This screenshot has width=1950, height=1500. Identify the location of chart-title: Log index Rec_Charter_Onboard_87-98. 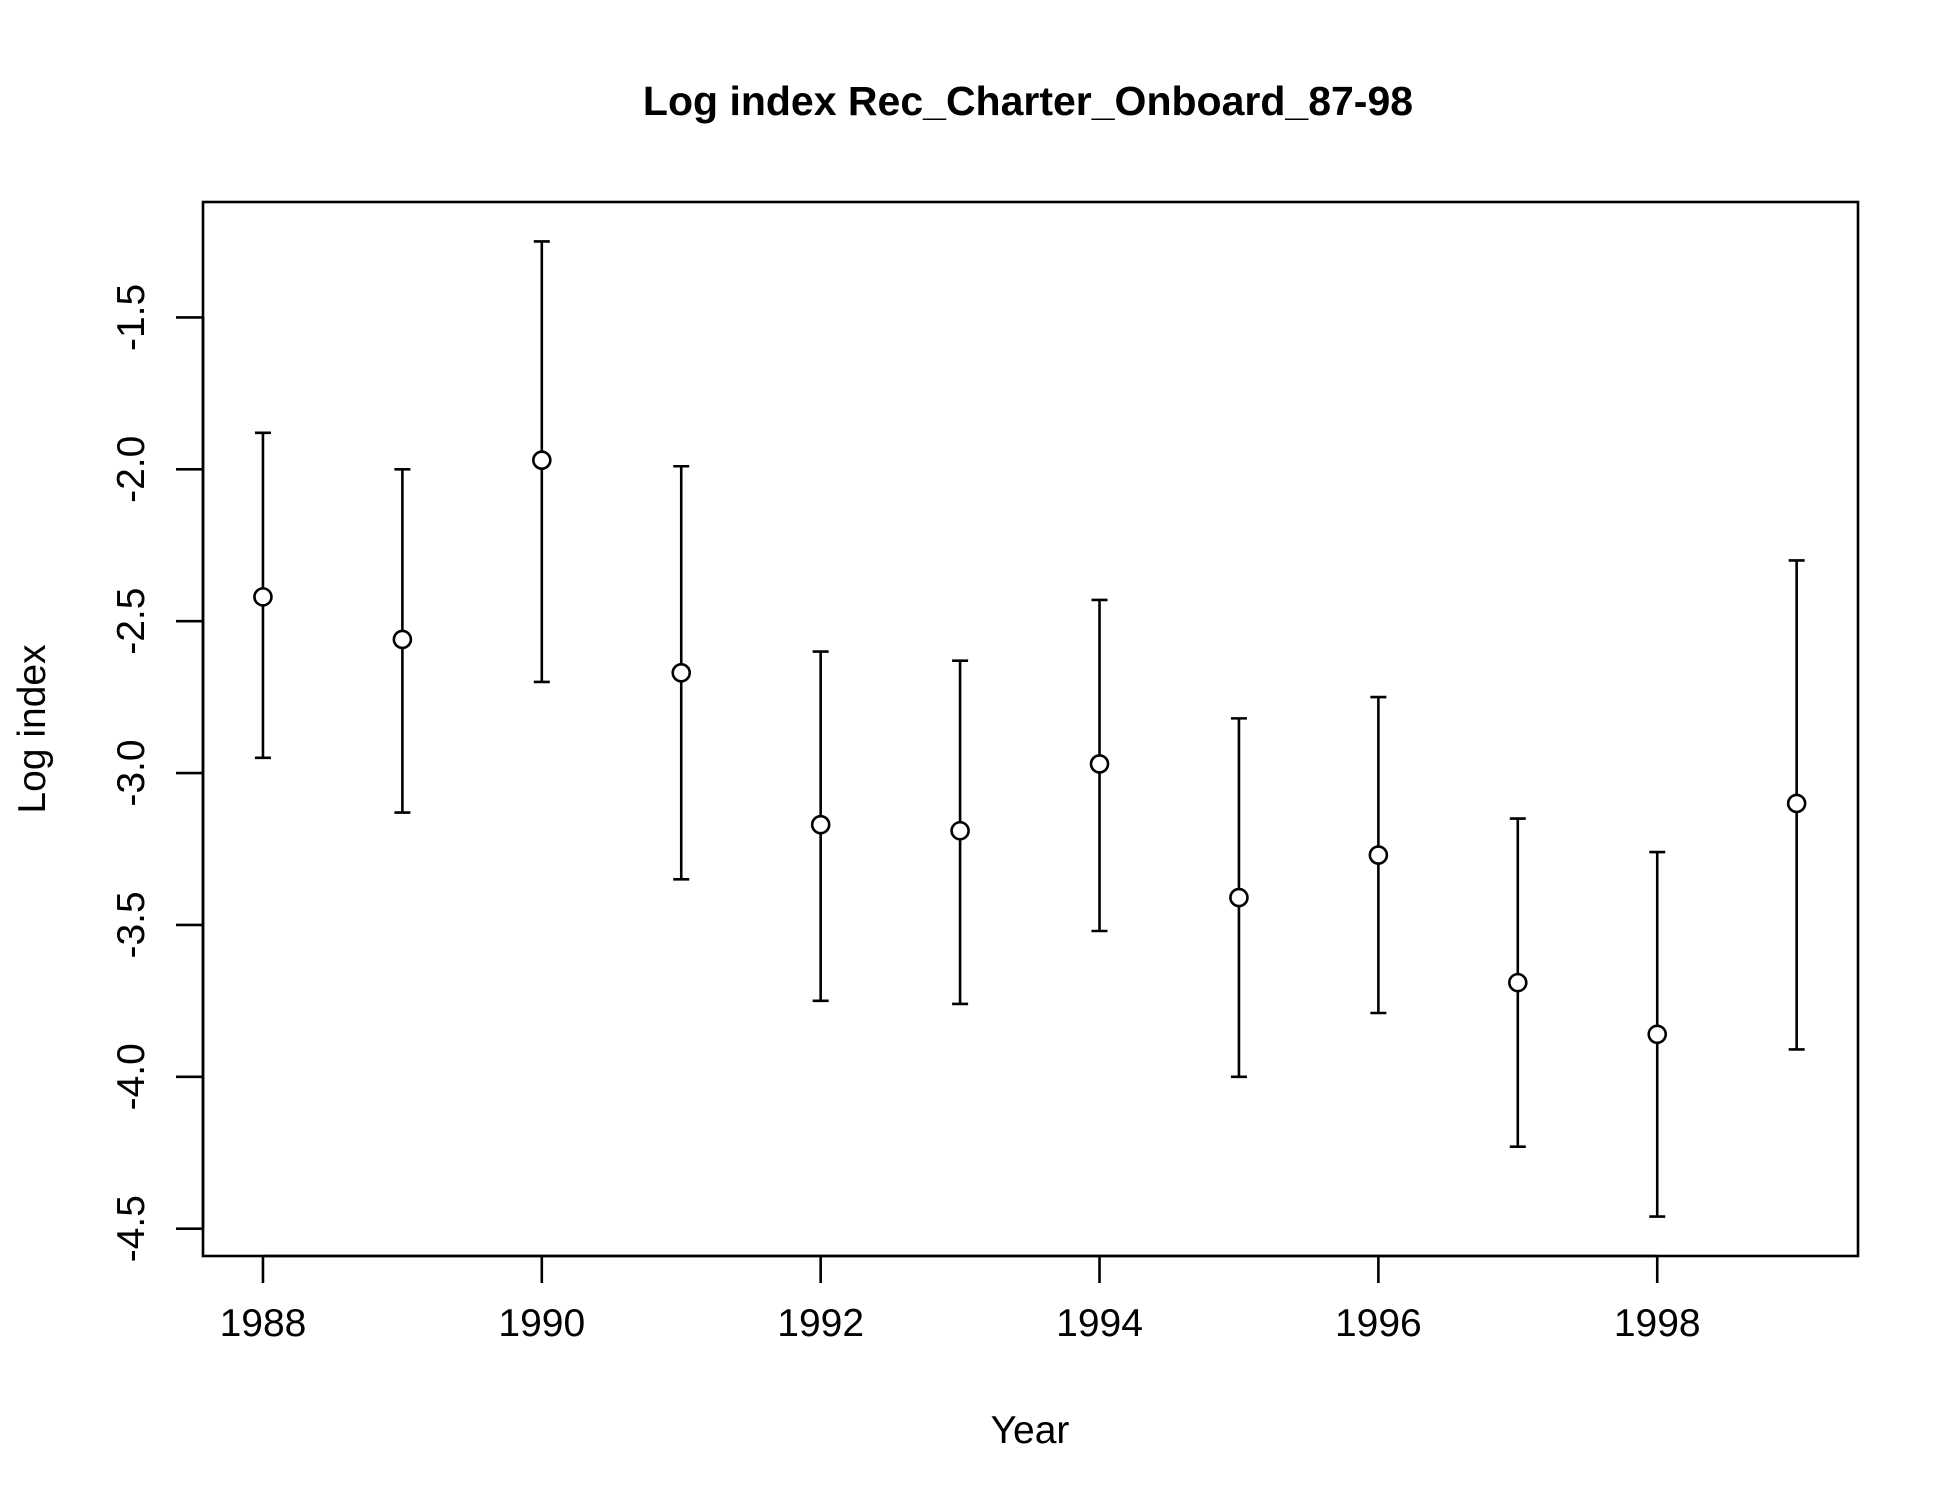
(1028, 101).